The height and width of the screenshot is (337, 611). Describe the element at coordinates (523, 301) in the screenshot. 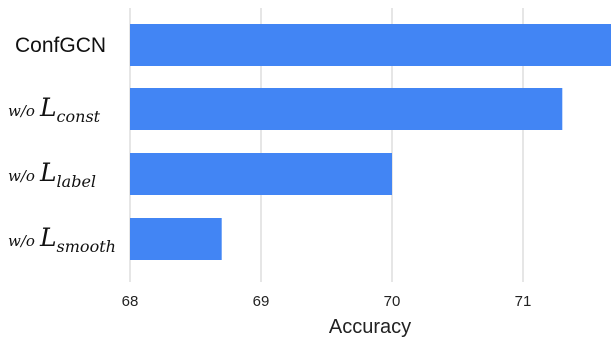

I see `x-tick-label: 71` at that location.